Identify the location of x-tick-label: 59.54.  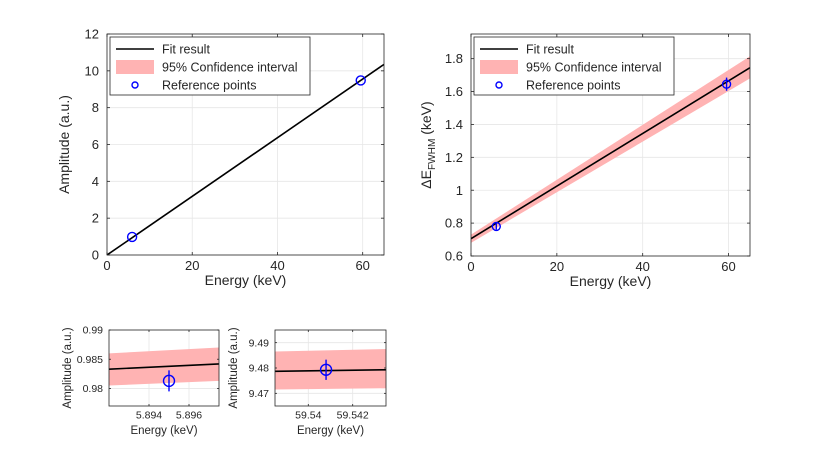
(308, 416).